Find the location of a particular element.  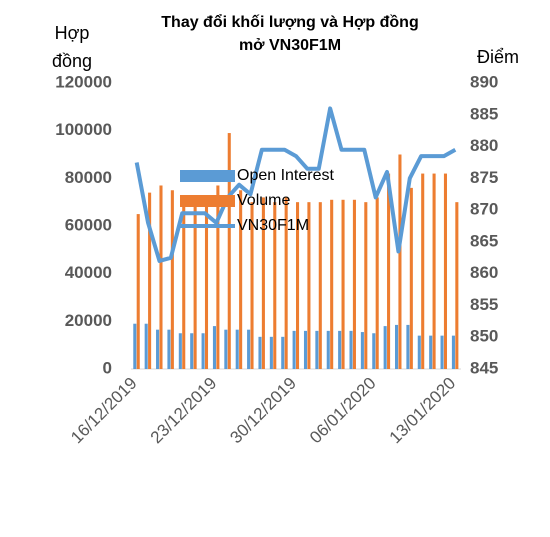

legend-label: Open Interest is located at coordinates (286, 175).